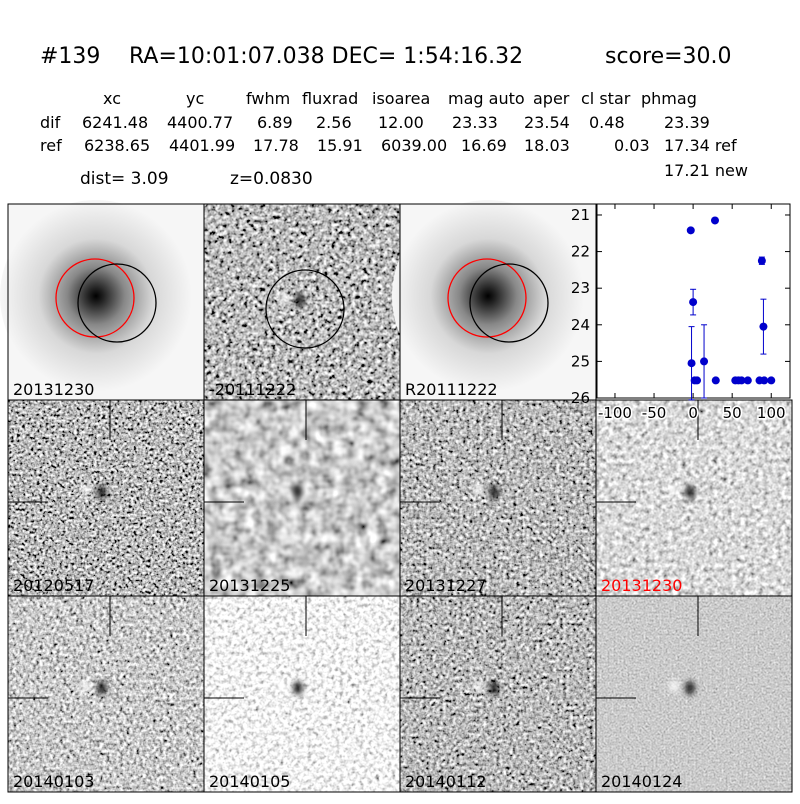 Image resolution: width=800 pixels, height=804 pixels. What do you see at coordinates (51, 145) in the screenshot?
I see `table-cell: ref` at bounding box center [51, 145].